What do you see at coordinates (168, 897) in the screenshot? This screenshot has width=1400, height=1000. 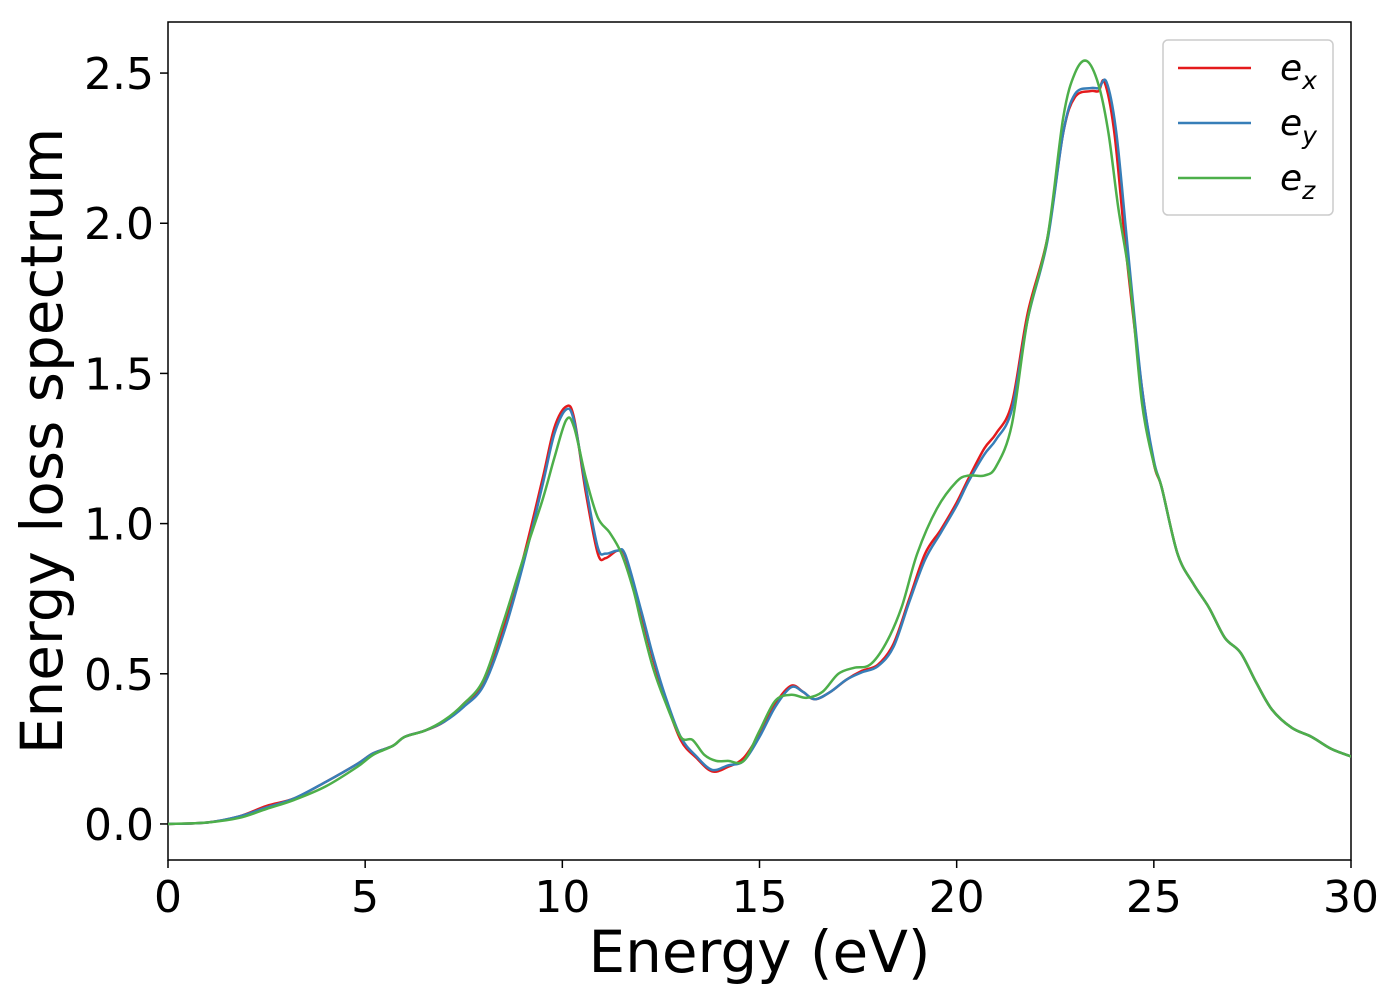 I see `x-tick-label: 0` at bounding box center [168, 897].